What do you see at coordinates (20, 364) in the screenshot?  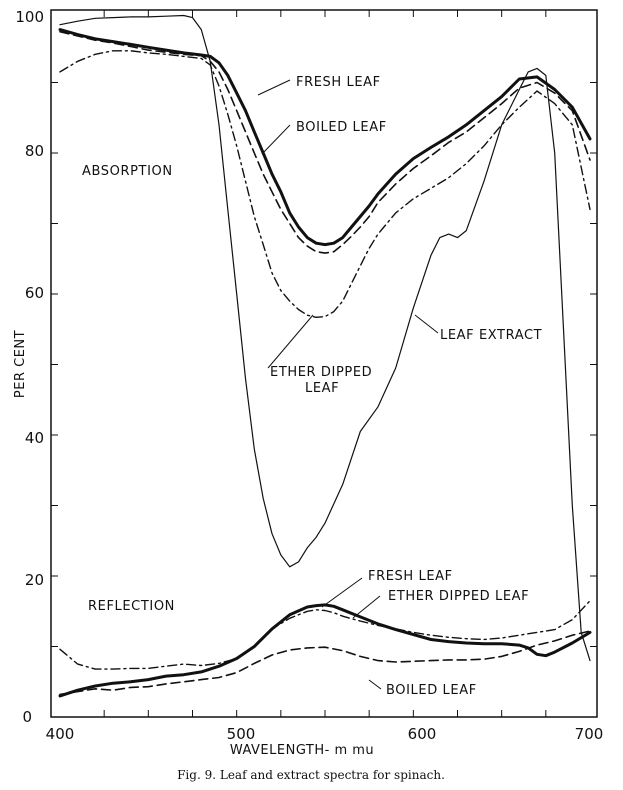 I see `y-axis-title: PER CENT` at bounding box center [20, 364].